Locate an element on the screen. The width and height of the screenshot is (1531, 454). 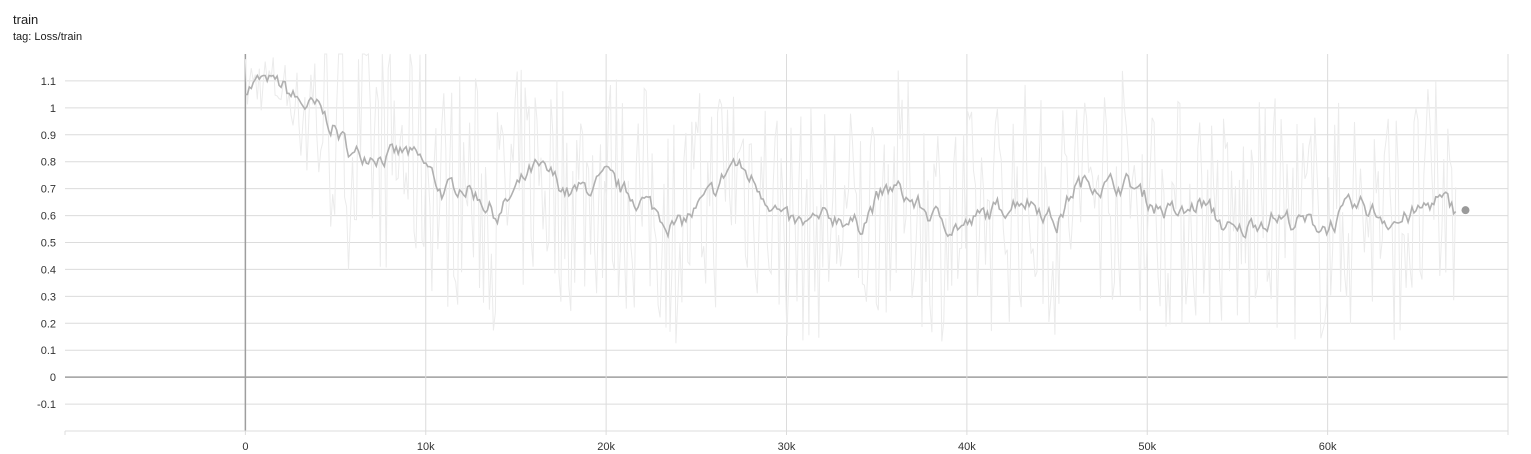
y-tick-label: 0.5 is located at coordinates (48, 244).